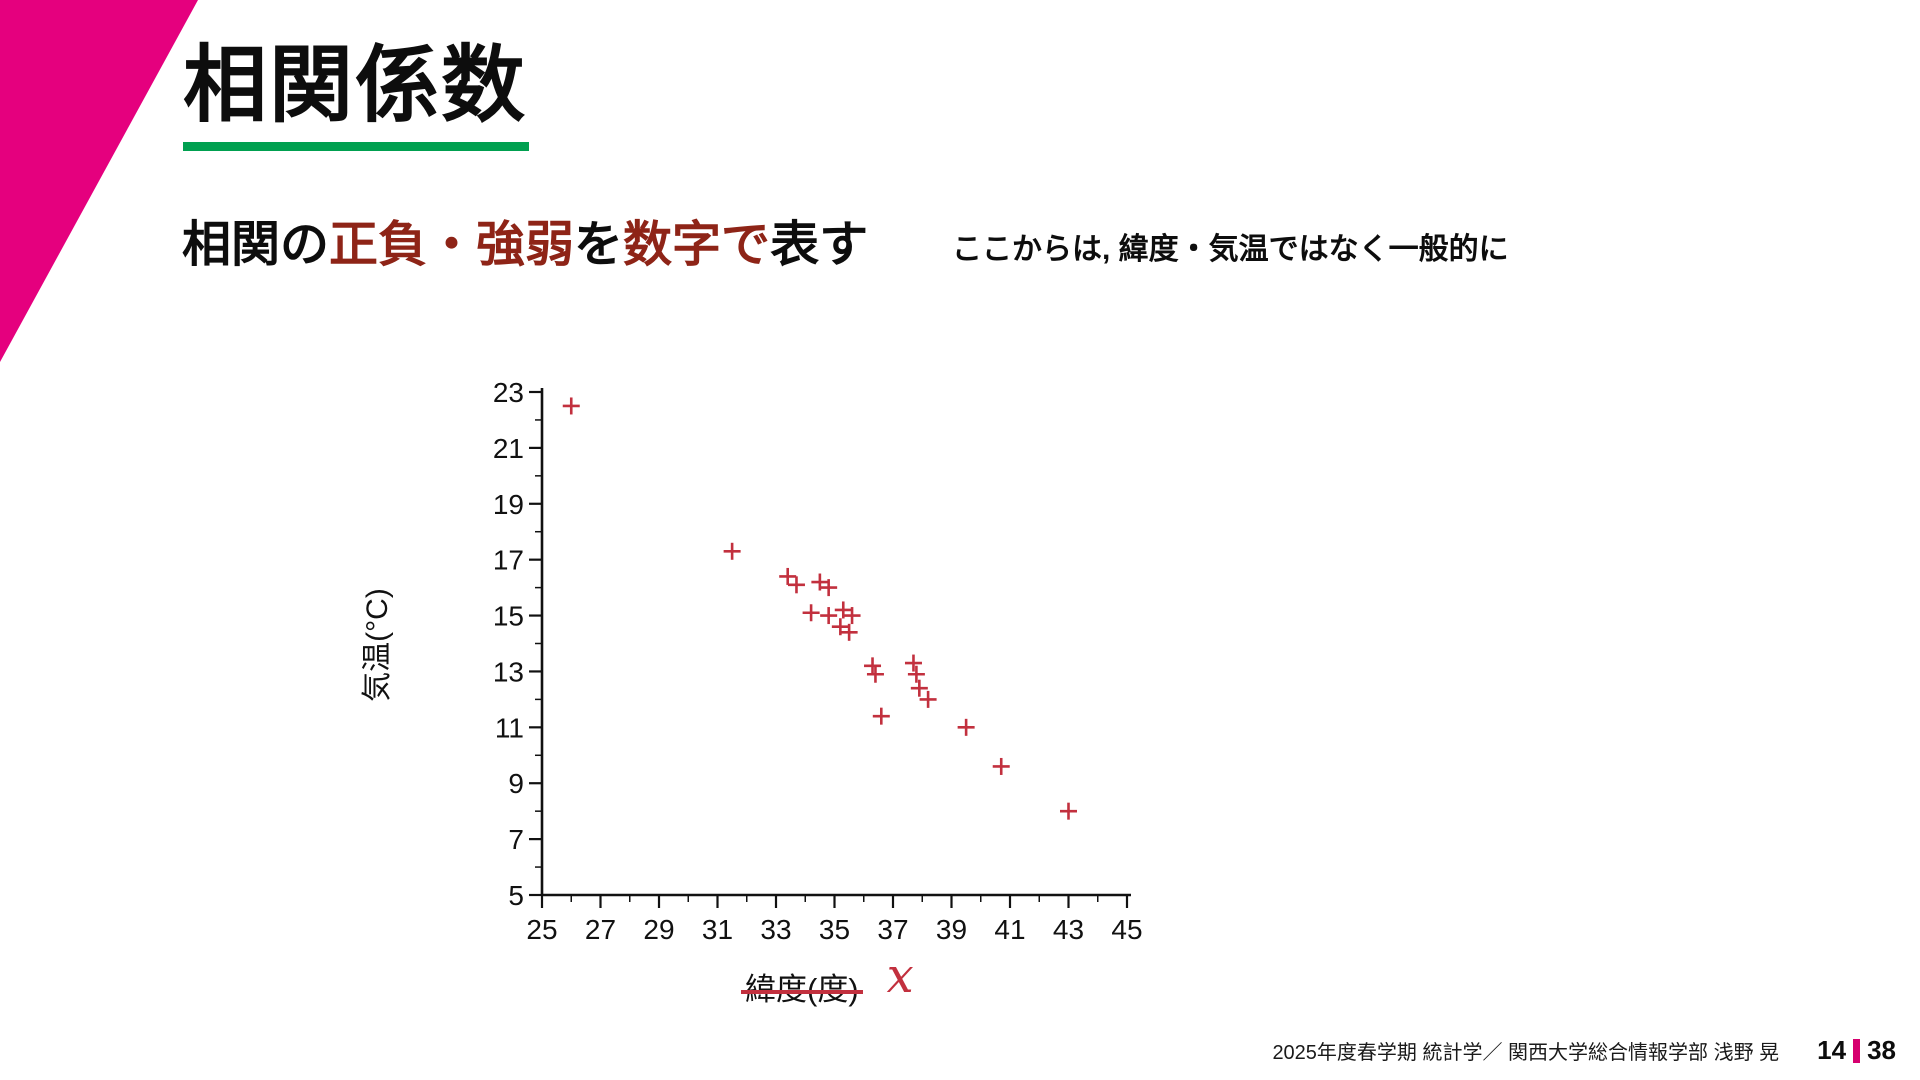 The width and height of the screenshot is (1920, 1080). Describe the element at coordinates (599, 245) in the screenshot. I see `heading-seg-3: を` at that location.